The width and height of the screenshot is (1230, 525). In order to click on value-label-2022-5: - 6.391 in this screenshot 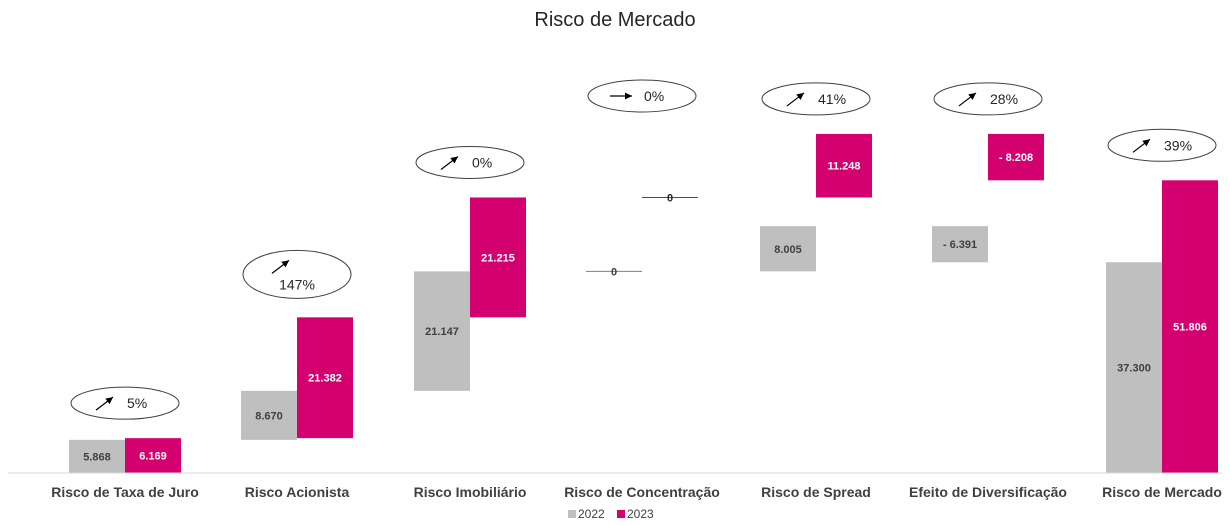, I will do `click(960, 245)`.